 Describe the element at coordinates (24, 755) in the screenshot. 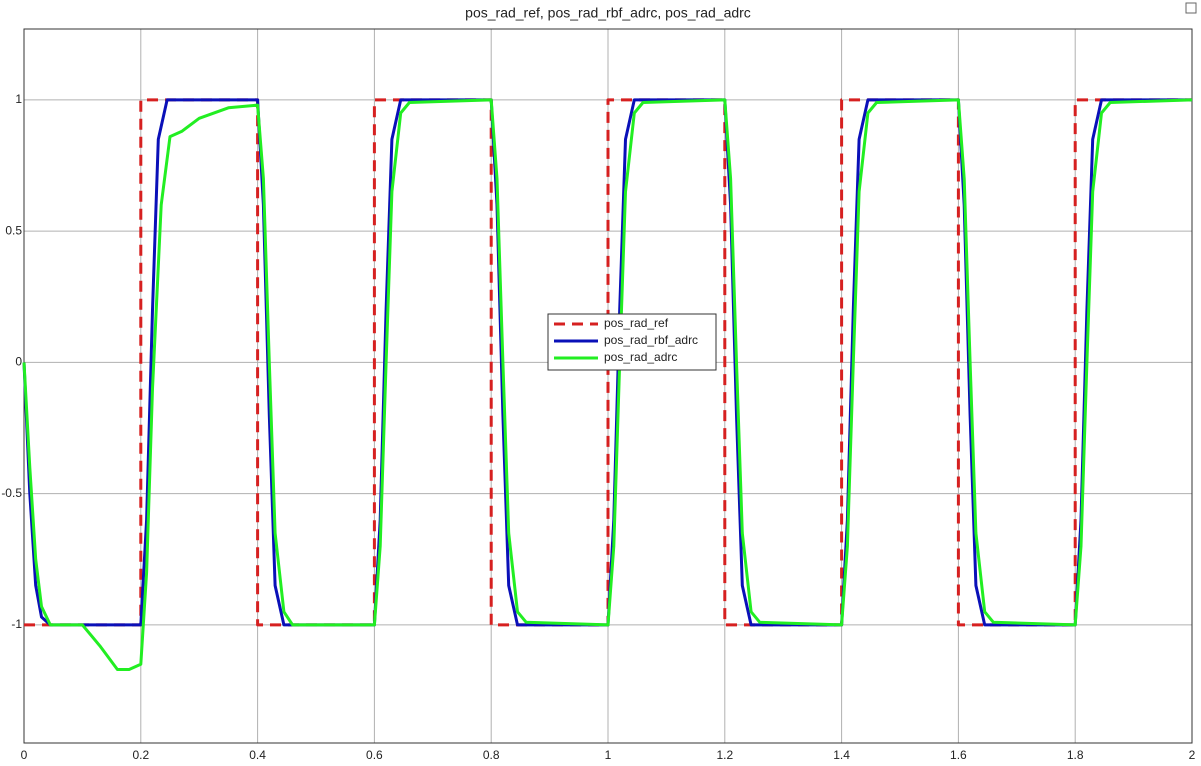

I see `x-tick-label: 0` at that location.